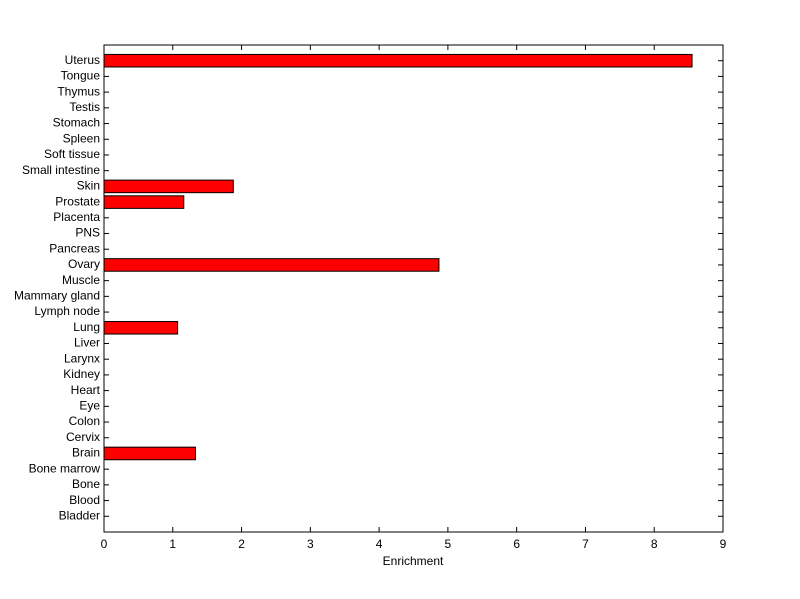 The image size is (800, 599). Describe the element at coordinates (76, 217) in the screenshot. I see `y-tick-label: Placenta` at that location.